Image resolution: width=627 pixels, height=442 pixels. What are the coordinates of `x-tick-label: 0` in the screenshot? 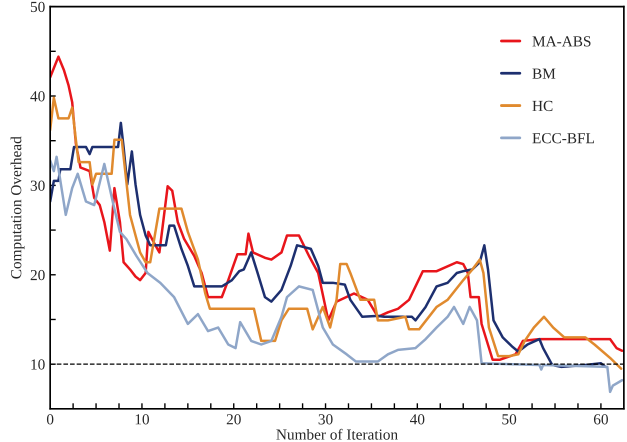 It's located at (50, 419).